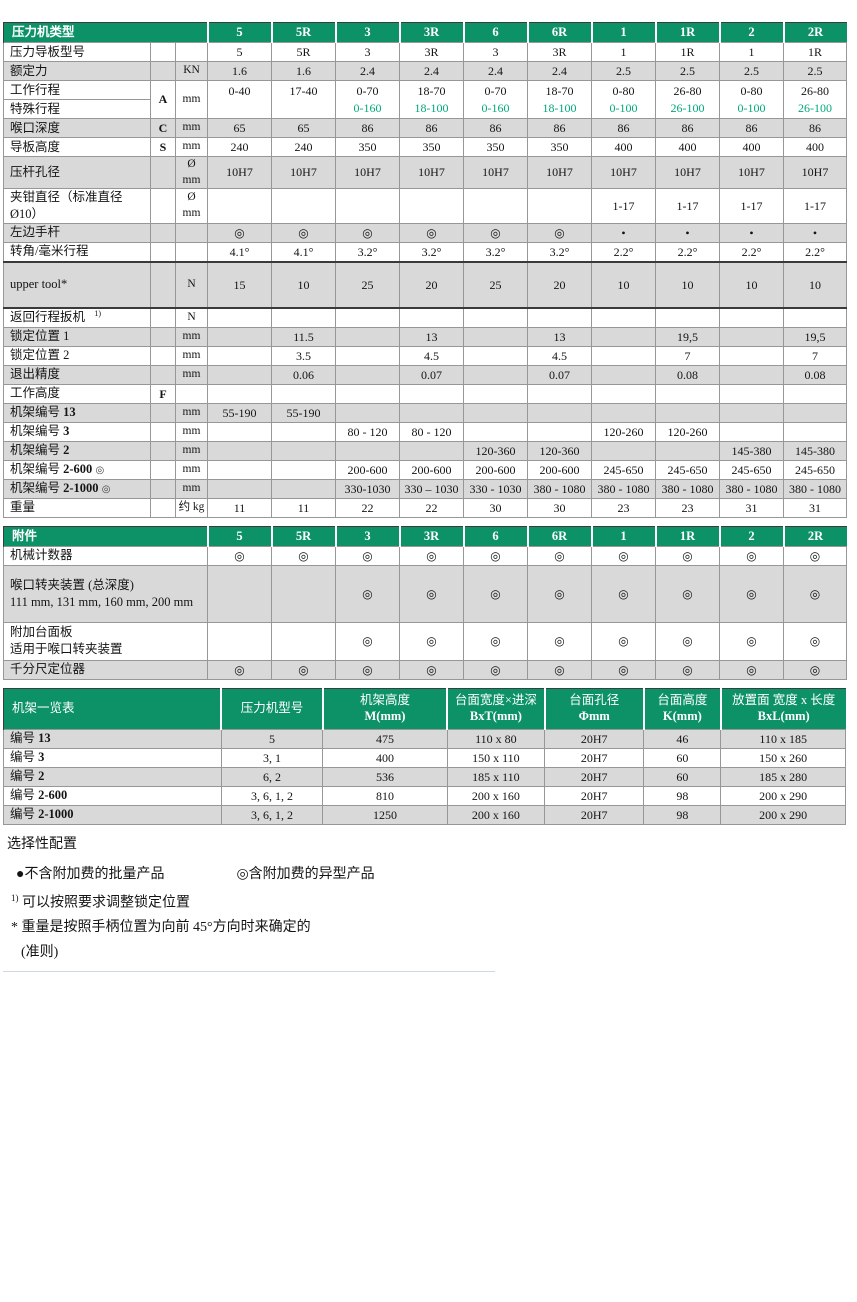 Image resolution: width=857 pixels, height=1302 pixels. Describe the element at coordinates (687, 507) in the screenshot. I see `cell: 23` at that location.